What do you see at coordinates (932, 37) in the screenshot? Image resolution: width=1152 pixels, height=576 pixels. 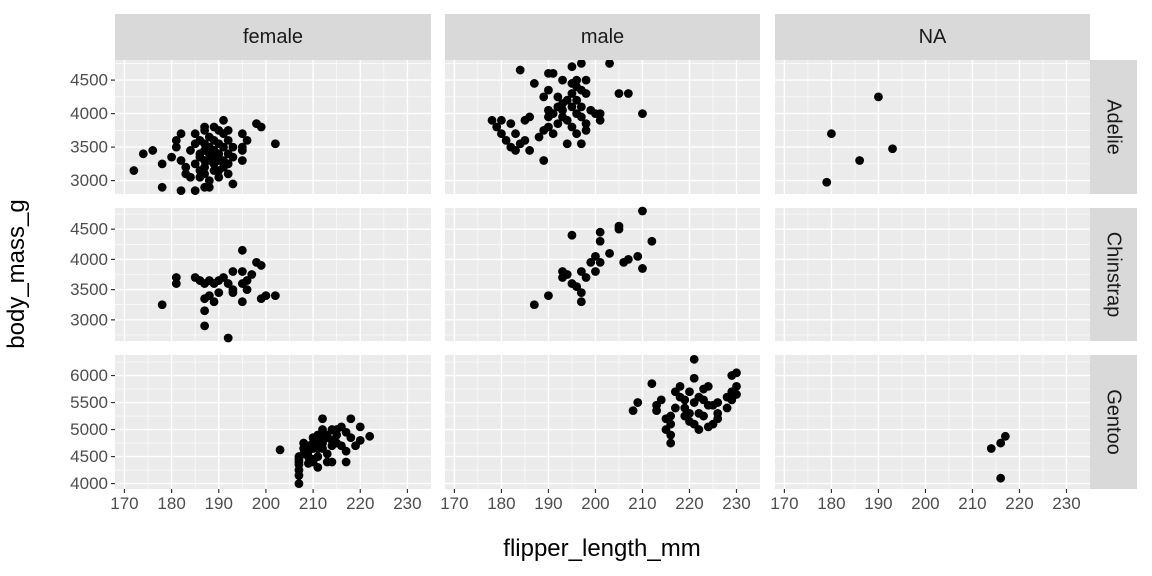 I see `col-strip-na: NA` at bounding box center [932, 37].